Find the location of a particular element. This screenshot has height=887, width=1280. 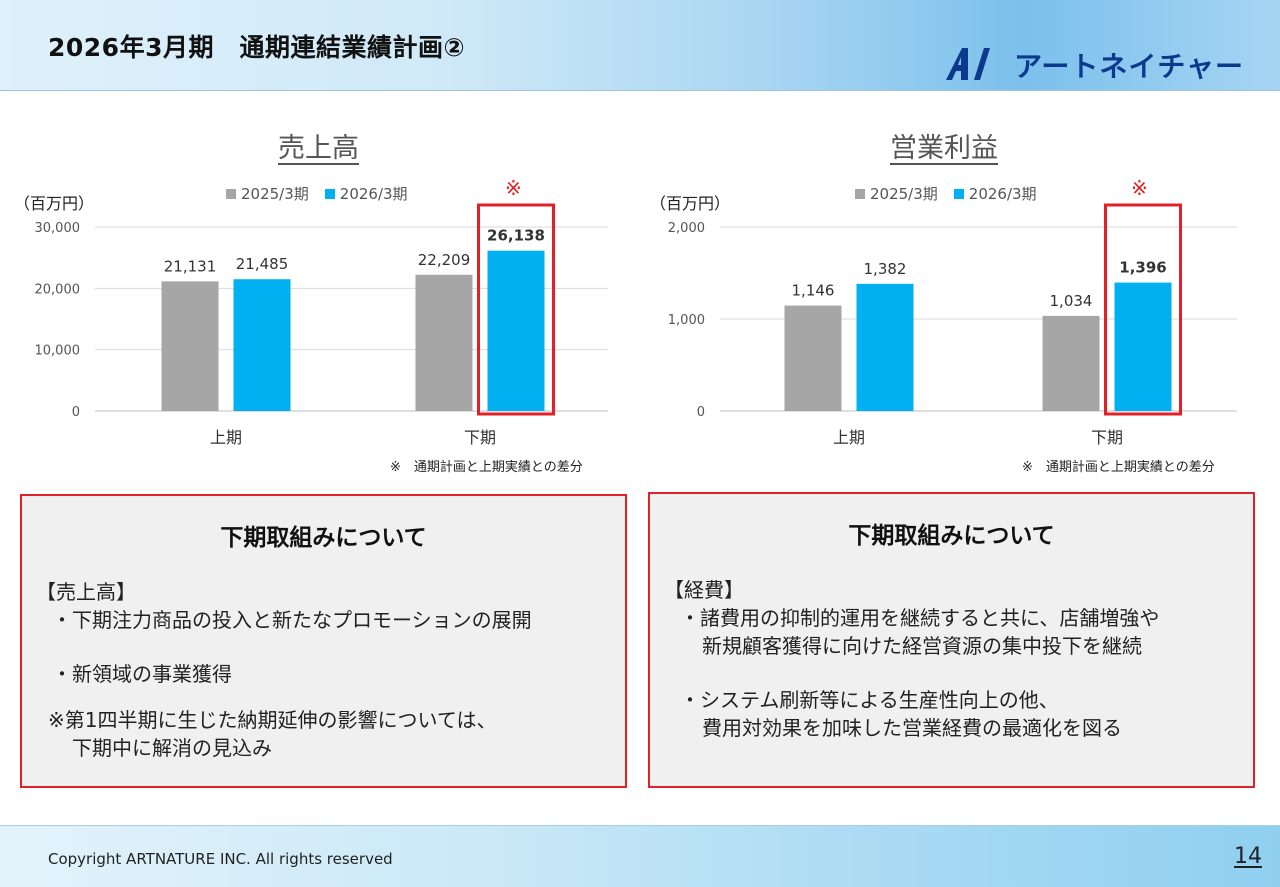

profit-chart-title: 営業利益 is located at coordinates (944, 148).